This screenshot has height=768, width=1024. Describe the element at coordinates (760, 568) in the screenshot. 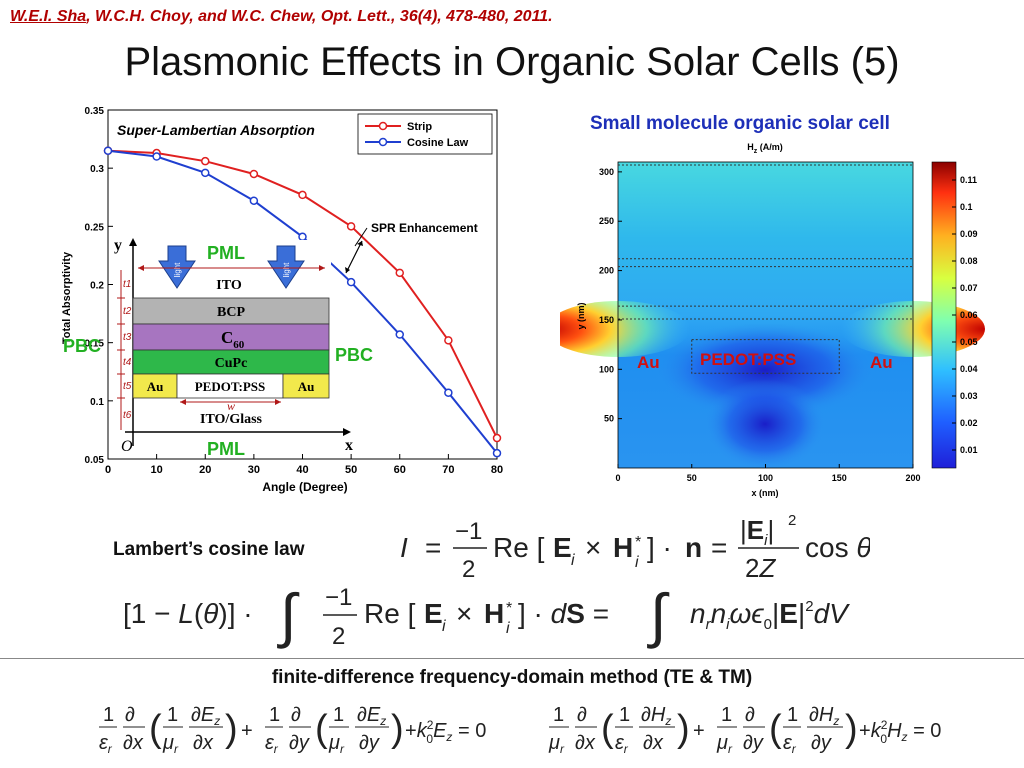

I see `svg-text: 2Z` at that location.